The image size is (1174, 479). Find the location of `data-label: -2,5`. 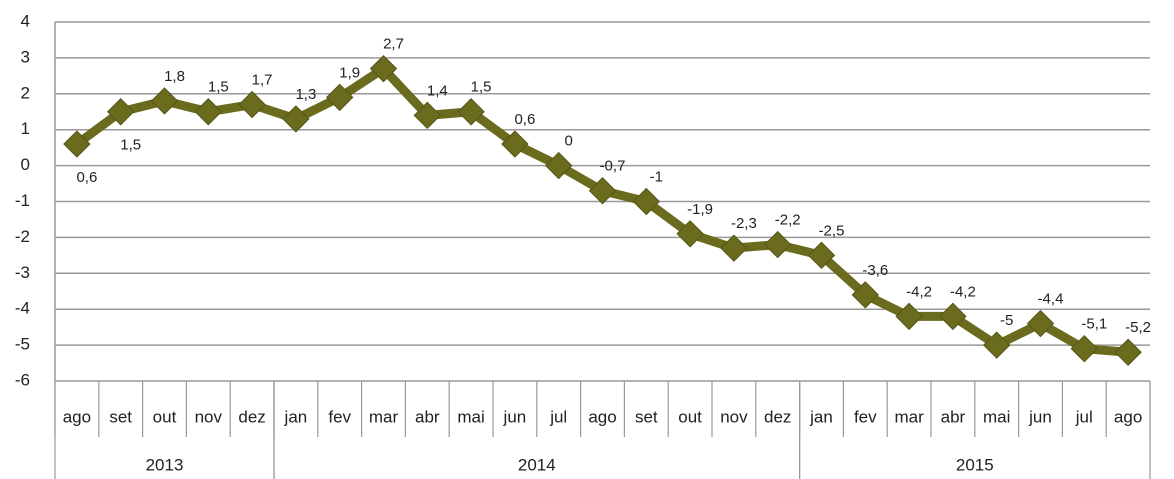

data-label: -2,5 is located at coordinates (832, 230).